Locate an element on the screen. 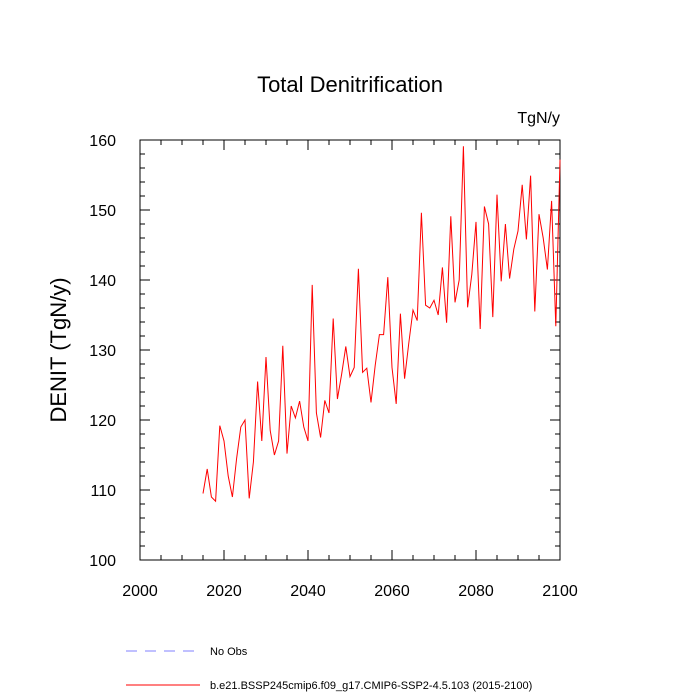 This screenshot has width=700, height=700. y-axis-label: DENIT (TgN/y) is located at coordinates (58, 349).